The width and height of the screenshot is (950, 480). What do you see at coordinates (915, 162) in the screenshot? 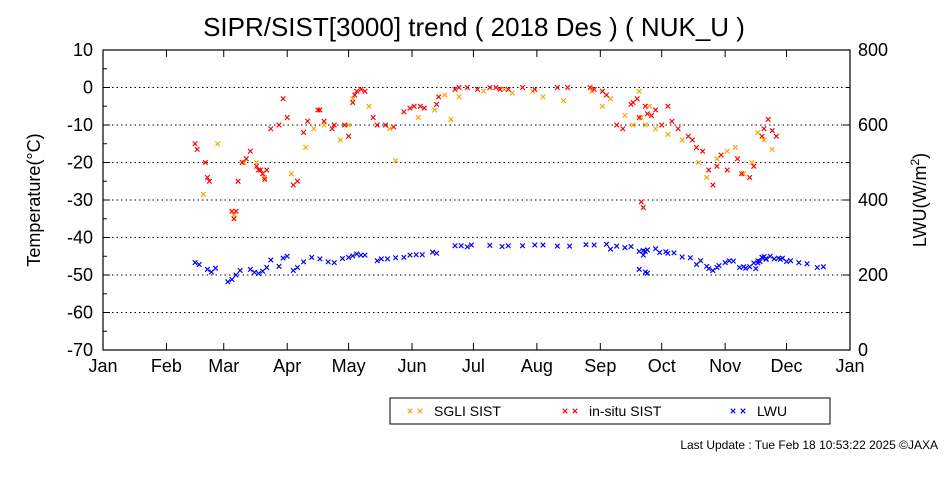
I see `y-right-axis-label-sup: 2` at bounding box center [915, 162].